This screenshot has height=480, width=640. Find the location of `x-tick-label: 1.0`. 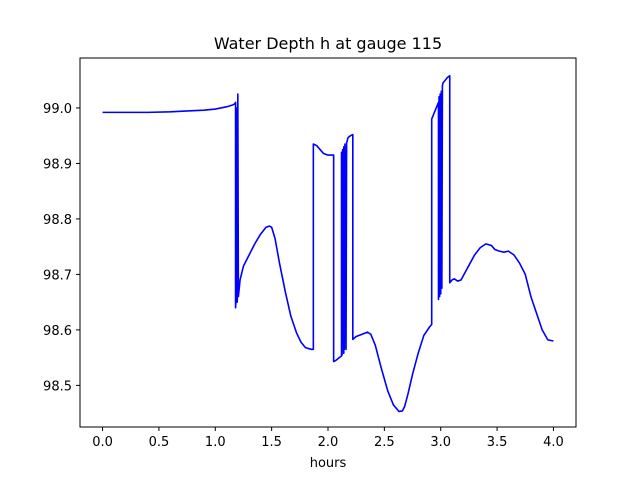

x-tick-label: 1.0 is located at coordinates (215, 442).